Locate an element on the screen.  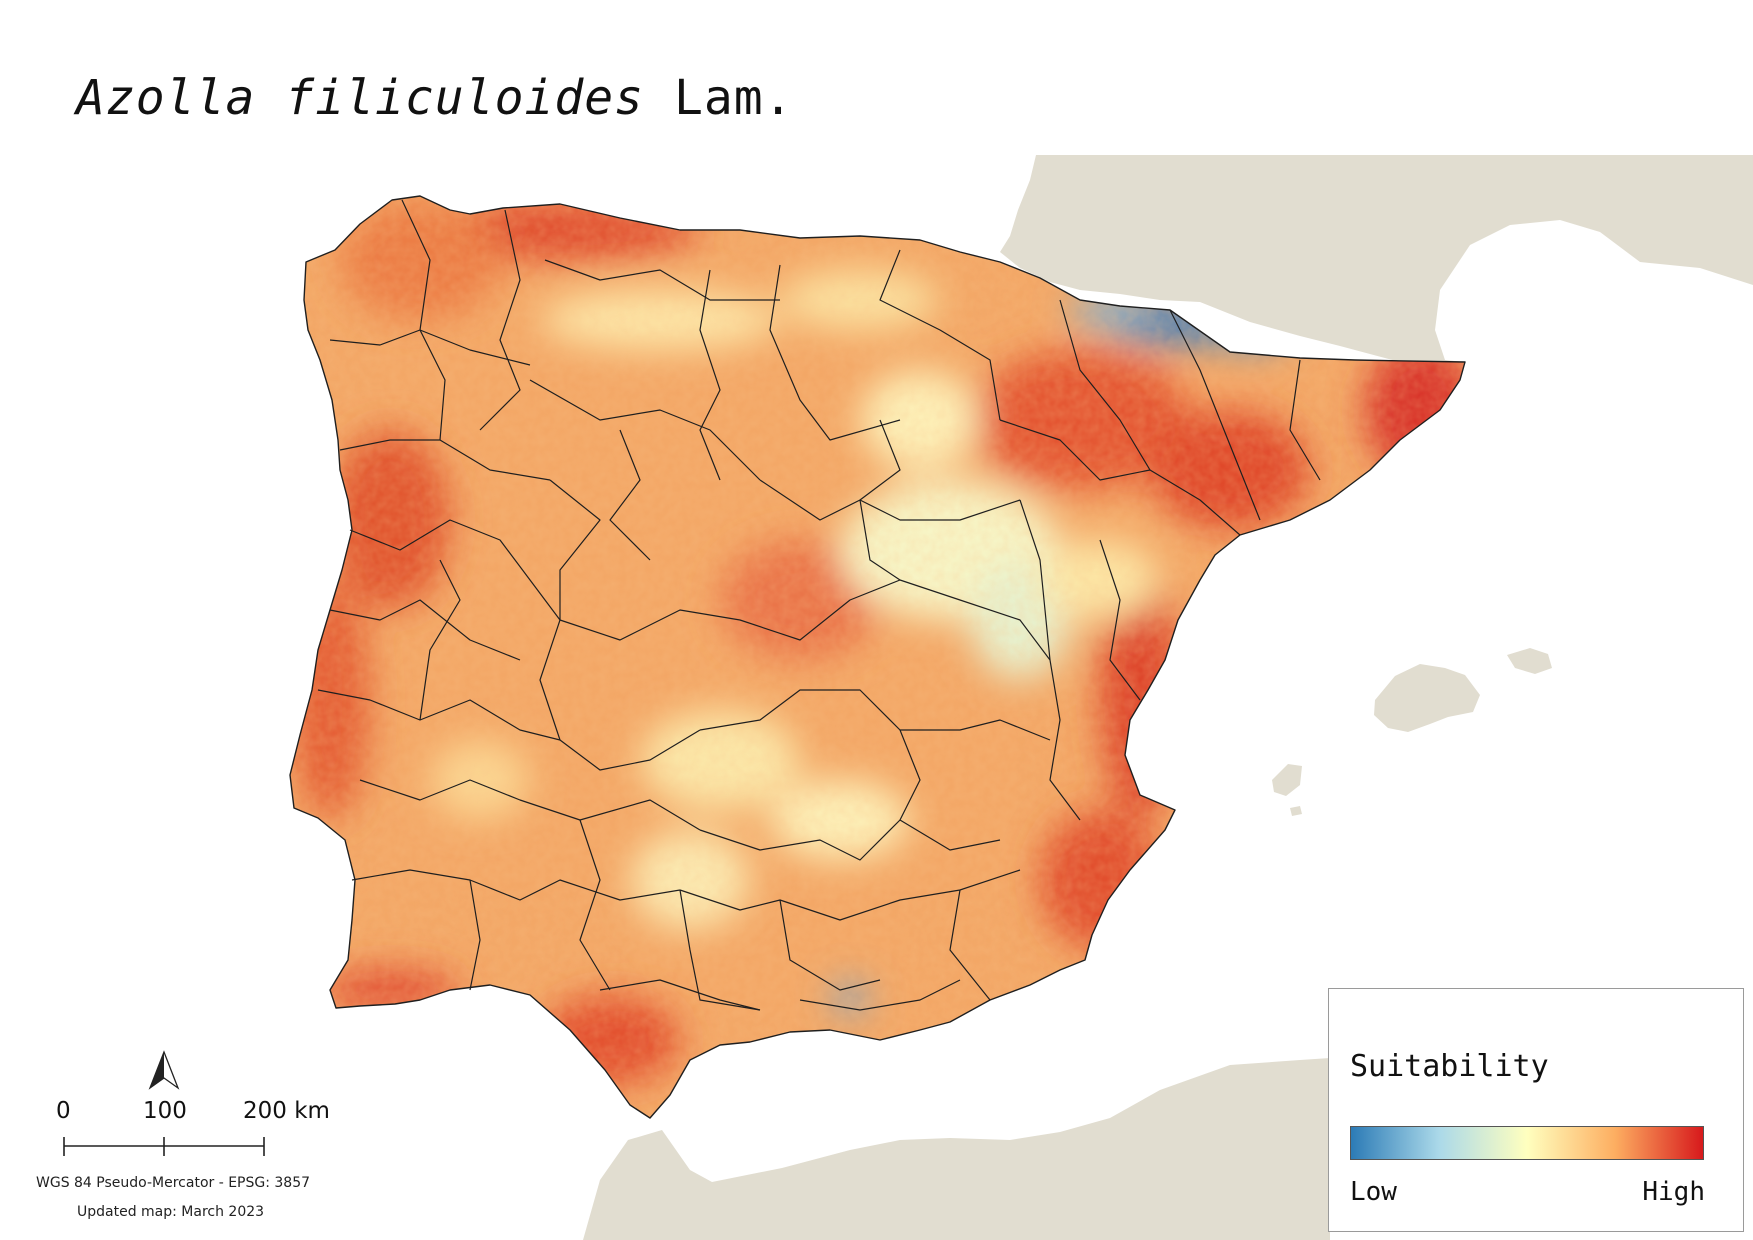
africa-land is located at coordinates (956, 1149).